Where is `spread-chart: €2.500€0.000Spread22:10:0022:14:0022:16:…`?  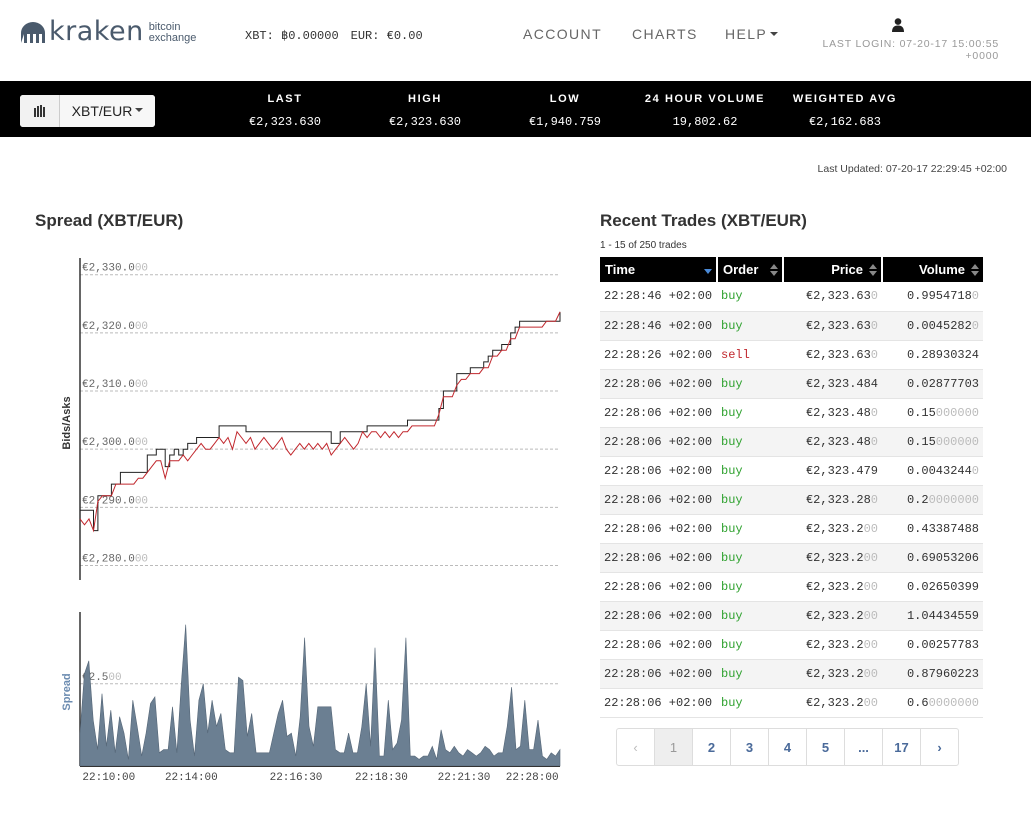 spread-chart: €2.500€0.000Spread22:10:0022:14:0022:16:… is located at coordinates (310, 699).